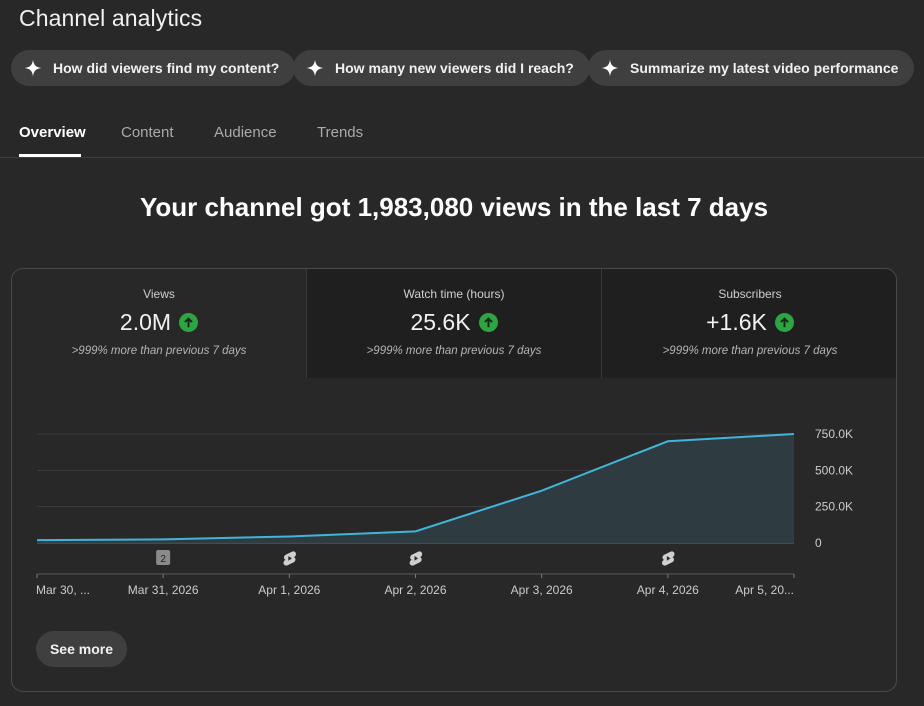 Image resolution: width=924 pixels, height=706 pixels. What do you see at coordinates (147, 132) in the screenshot?
I see `tab-content: Content` at bounding box center [147, 132].